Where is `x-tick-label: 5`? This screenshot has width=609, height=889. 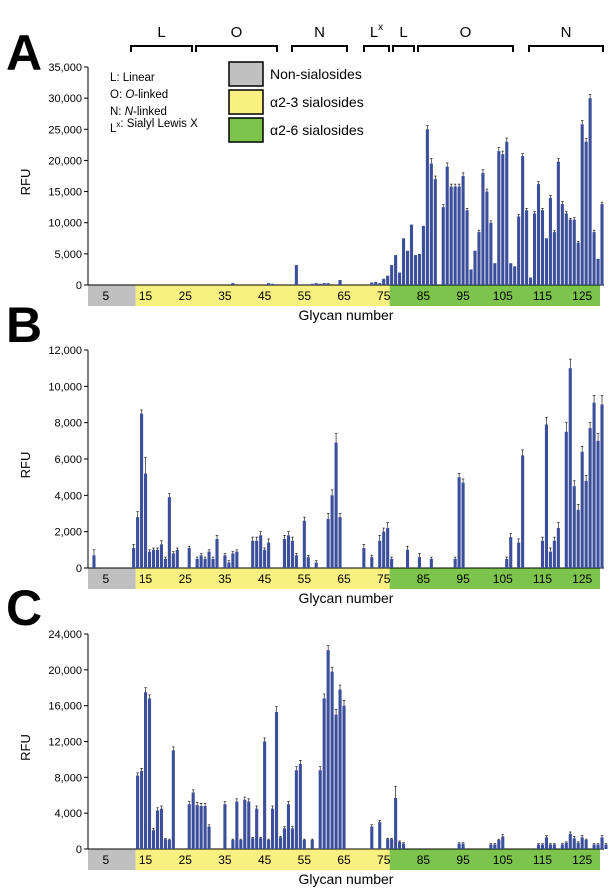
x-tick-label: 5 is located at coordinates (106, 860).